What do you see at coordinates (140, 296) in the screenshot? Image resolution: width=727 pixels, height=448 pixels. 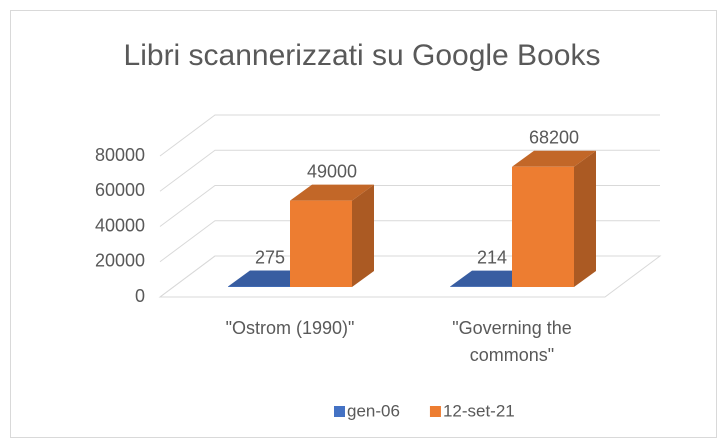 I see `y-tick-label: 0` at bounding box center [140, 296].